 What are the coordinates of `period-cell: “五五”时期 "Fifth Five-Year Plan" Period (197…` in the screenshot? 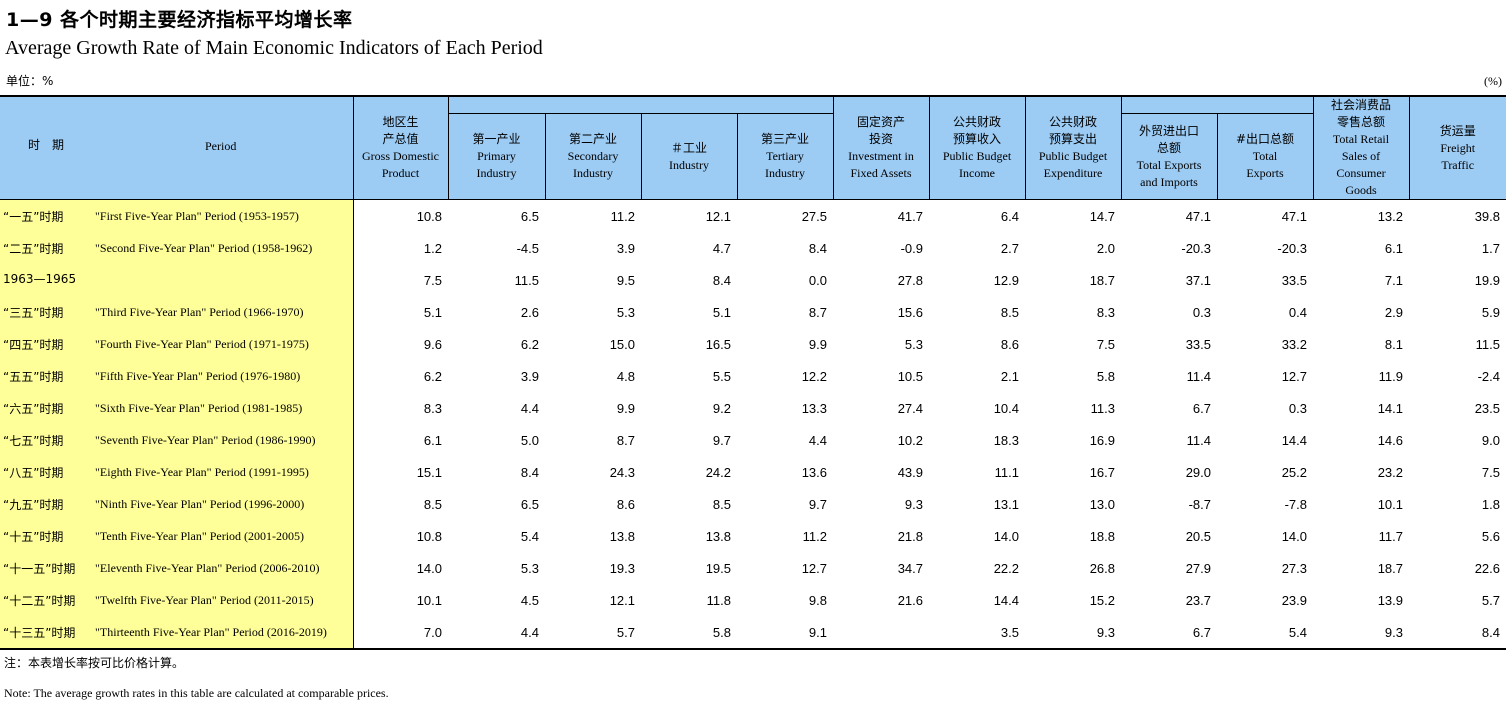 It's located at (177, 376).